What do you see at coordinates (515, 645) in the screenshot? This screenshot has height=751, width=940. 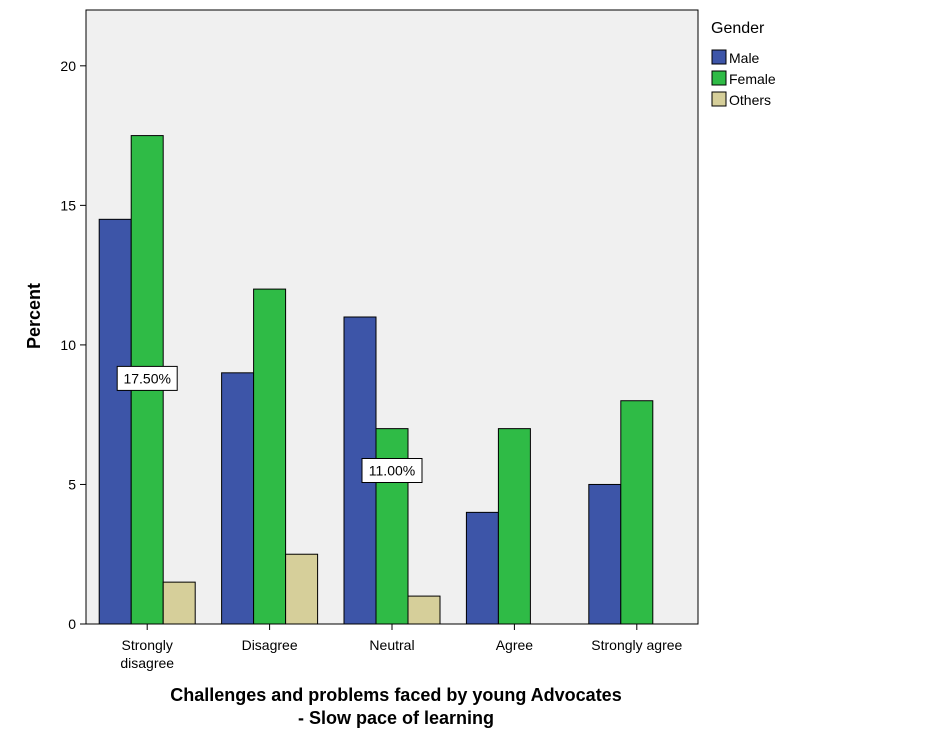 I see `x-tick-label: Agree` at bounding box center [515, 645].